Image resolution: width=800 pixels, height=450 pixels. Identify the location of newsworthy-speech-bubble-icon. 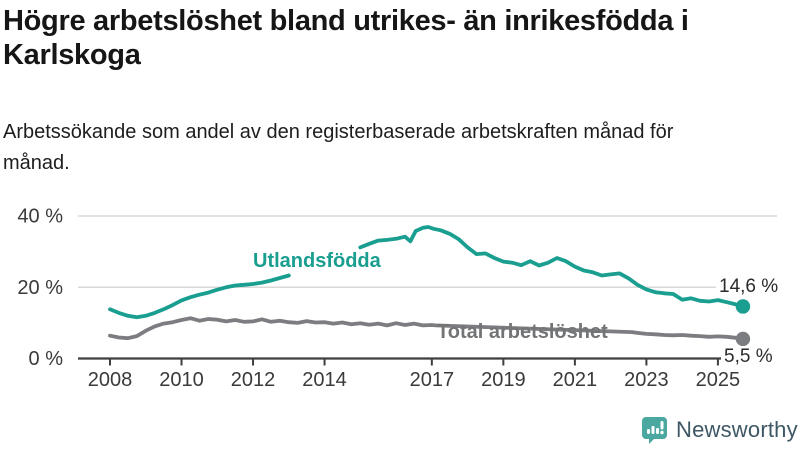
(654, 430).